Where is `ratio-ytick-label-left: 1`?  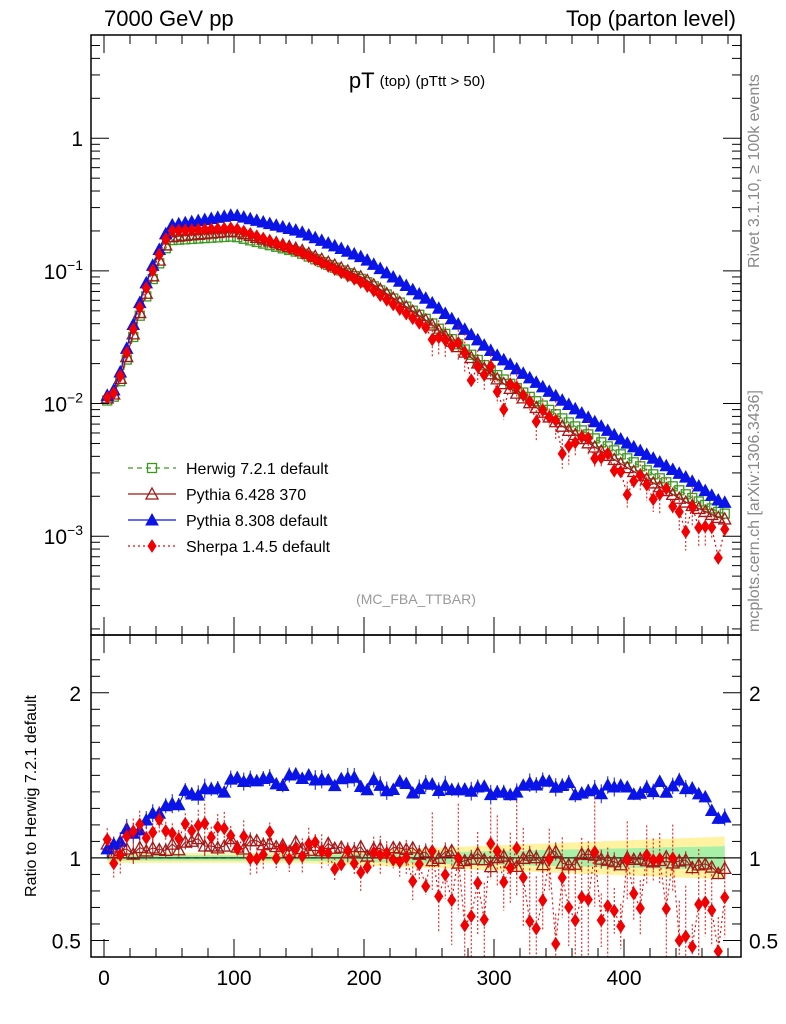 ratio-ytick-label-left: 1 is located at coordinates (75, 859).